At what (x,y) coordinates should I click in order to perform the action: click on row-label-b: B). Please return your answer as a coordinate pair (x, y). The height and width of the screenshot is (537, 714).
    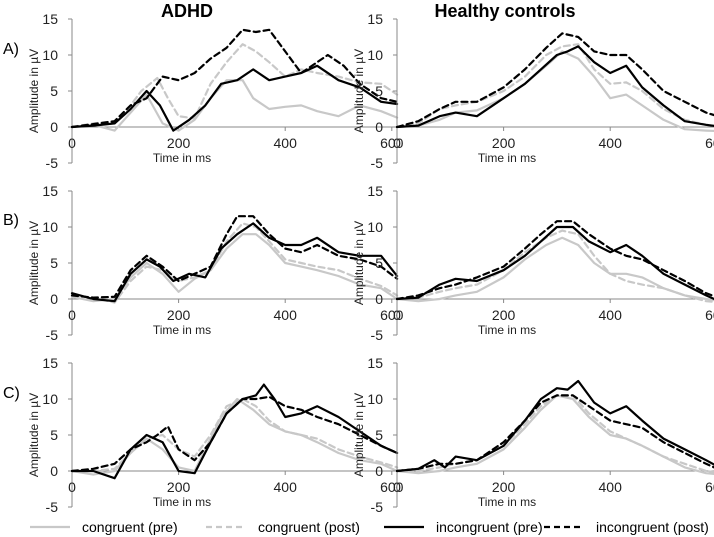
    Looking at the image, I should click on (11, 220).